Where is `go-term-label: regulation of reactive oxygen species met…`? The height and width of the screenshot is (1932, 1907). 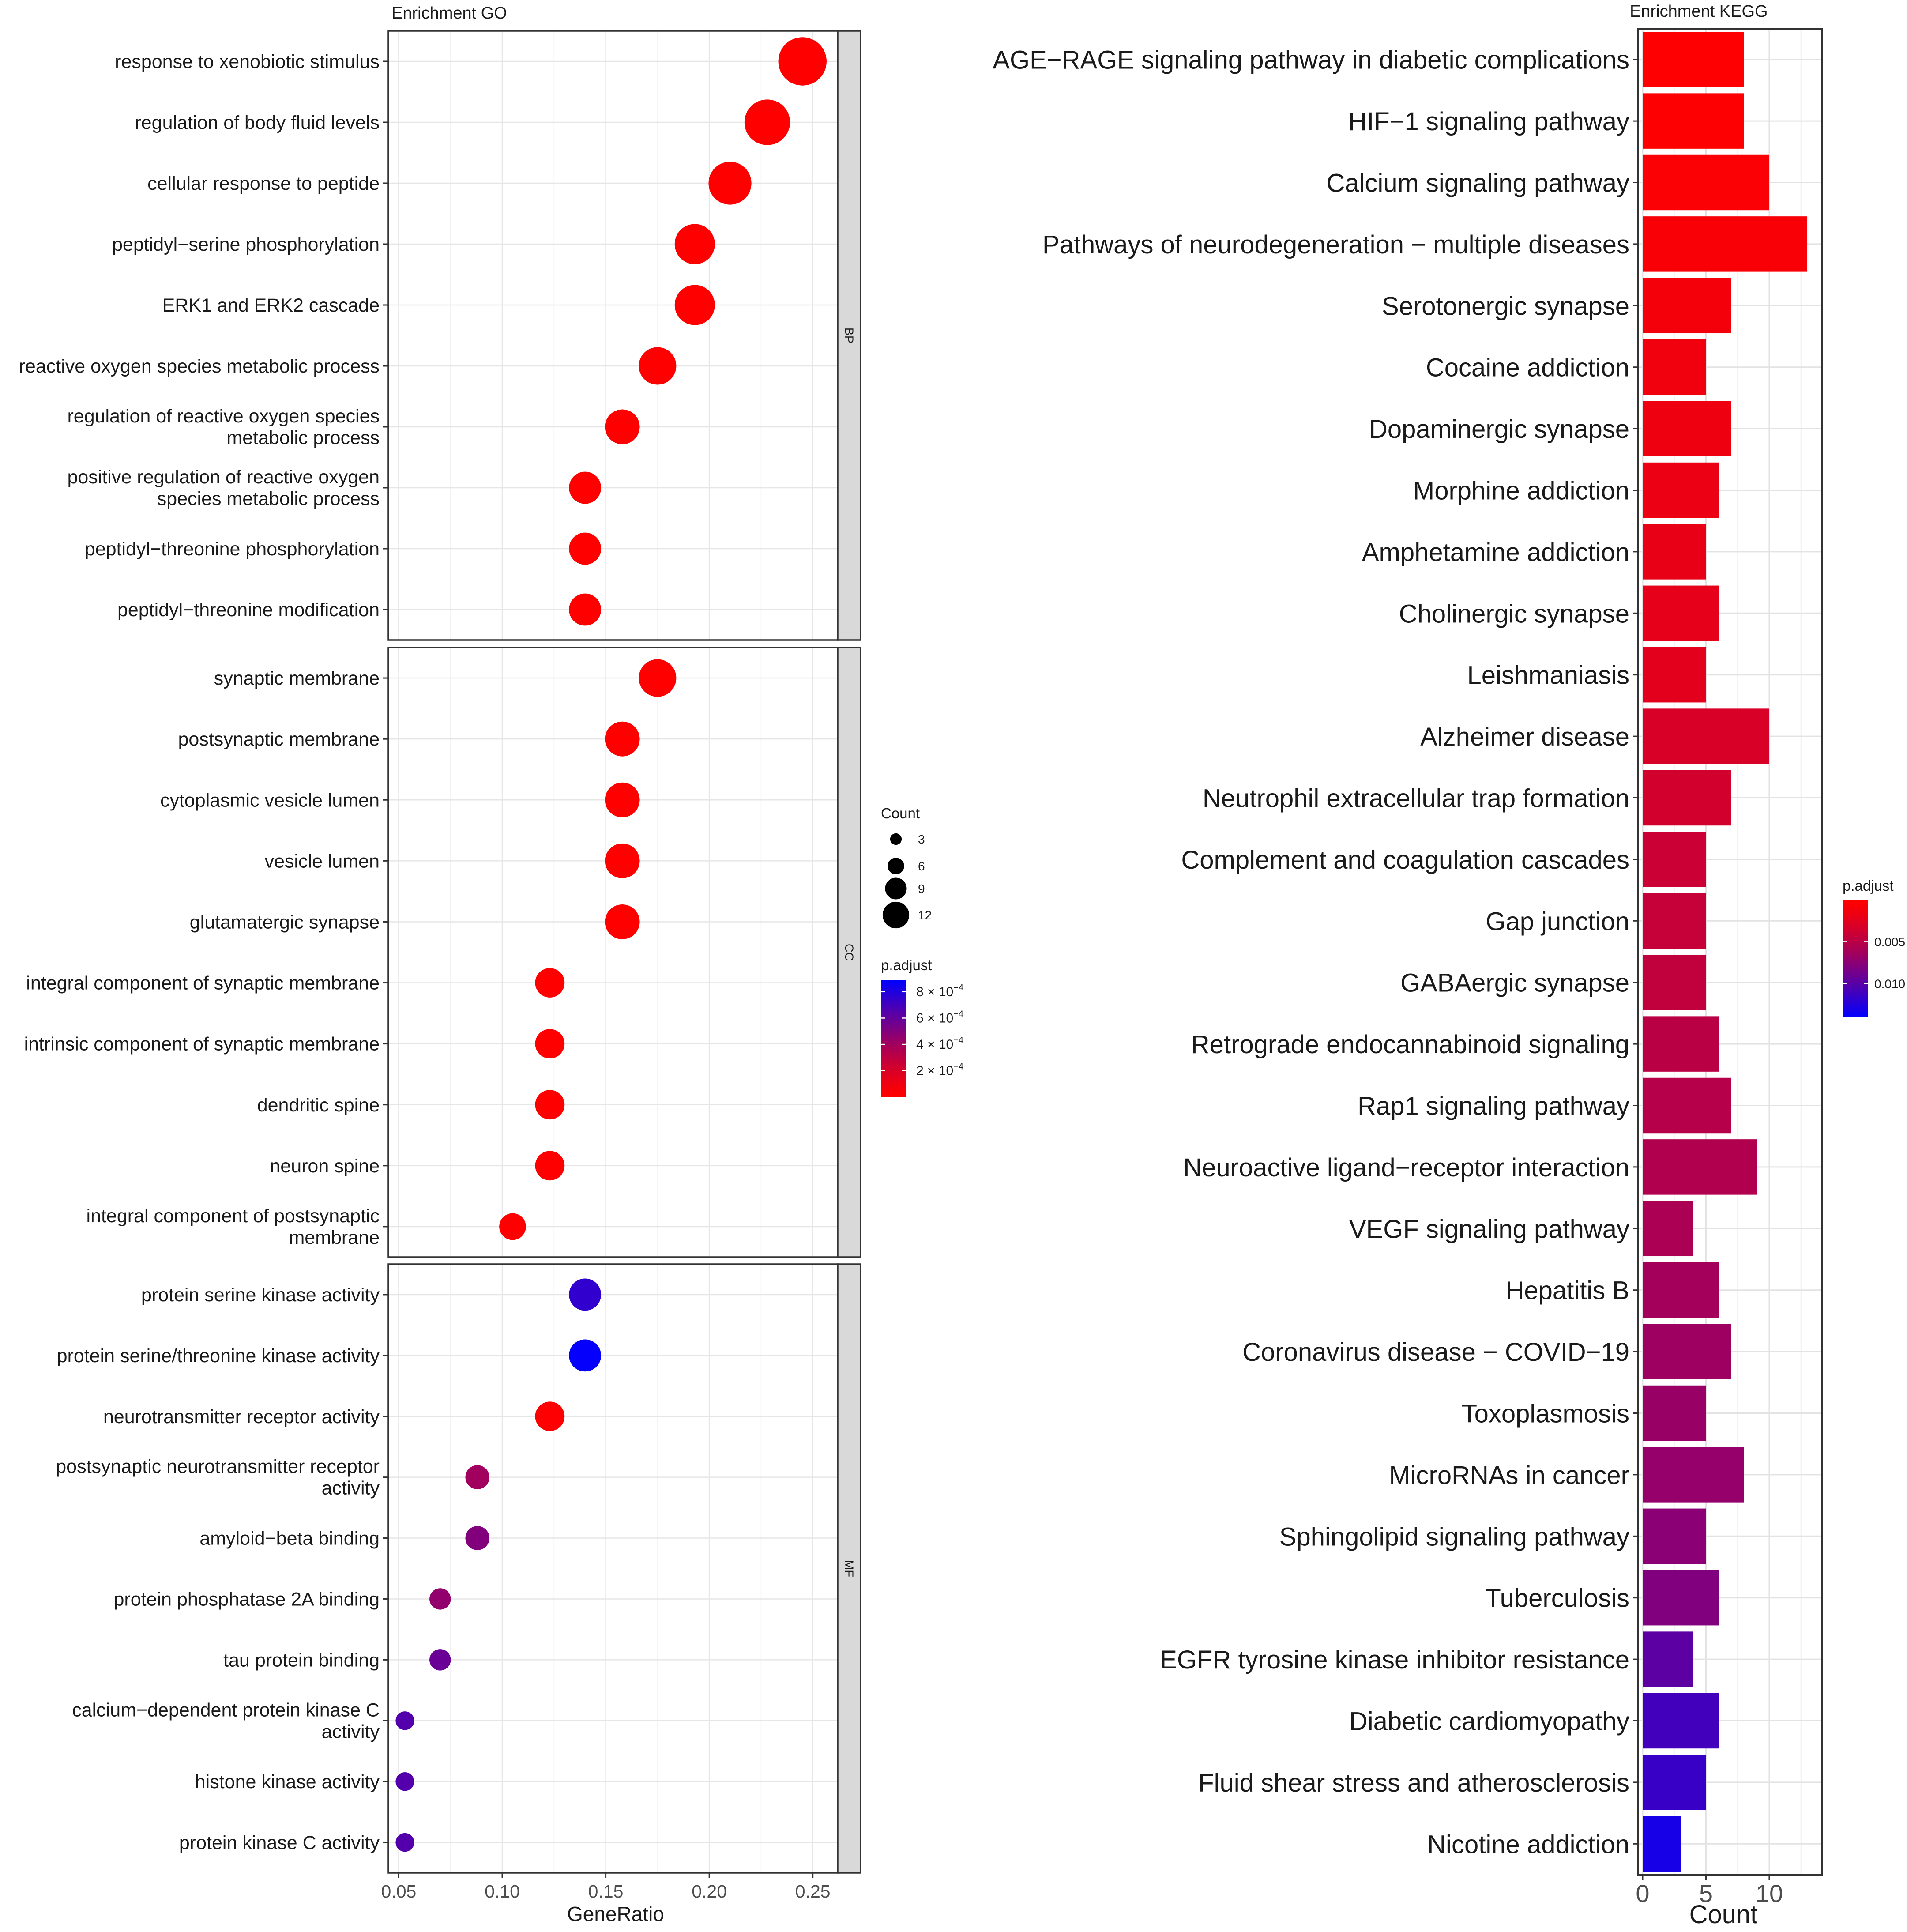
go-term-label: regulation of reactive oxygen species met… is located at coordinates (223, 427).